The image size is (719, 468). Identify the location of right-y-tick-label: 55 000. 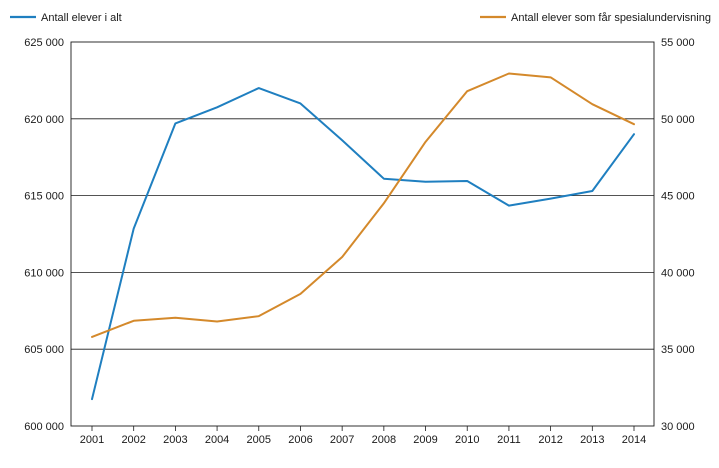
(678, 43).